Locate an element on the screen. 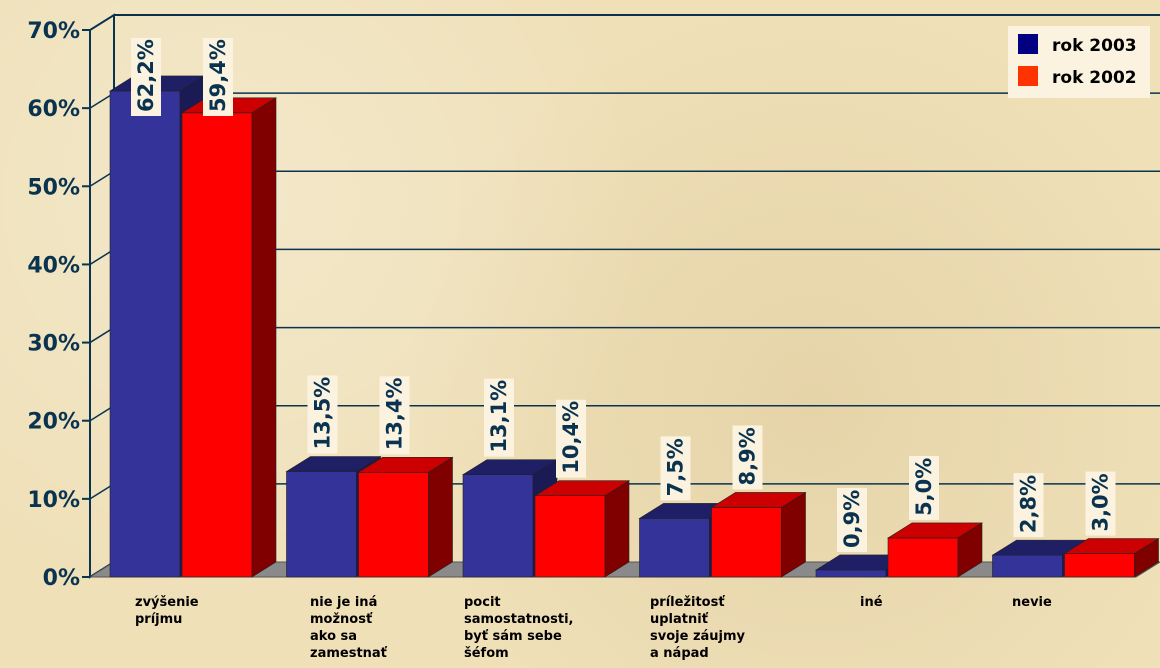 The image size is (1160, 668). y-tick-label: 40% is located at coordinates (53, 265).